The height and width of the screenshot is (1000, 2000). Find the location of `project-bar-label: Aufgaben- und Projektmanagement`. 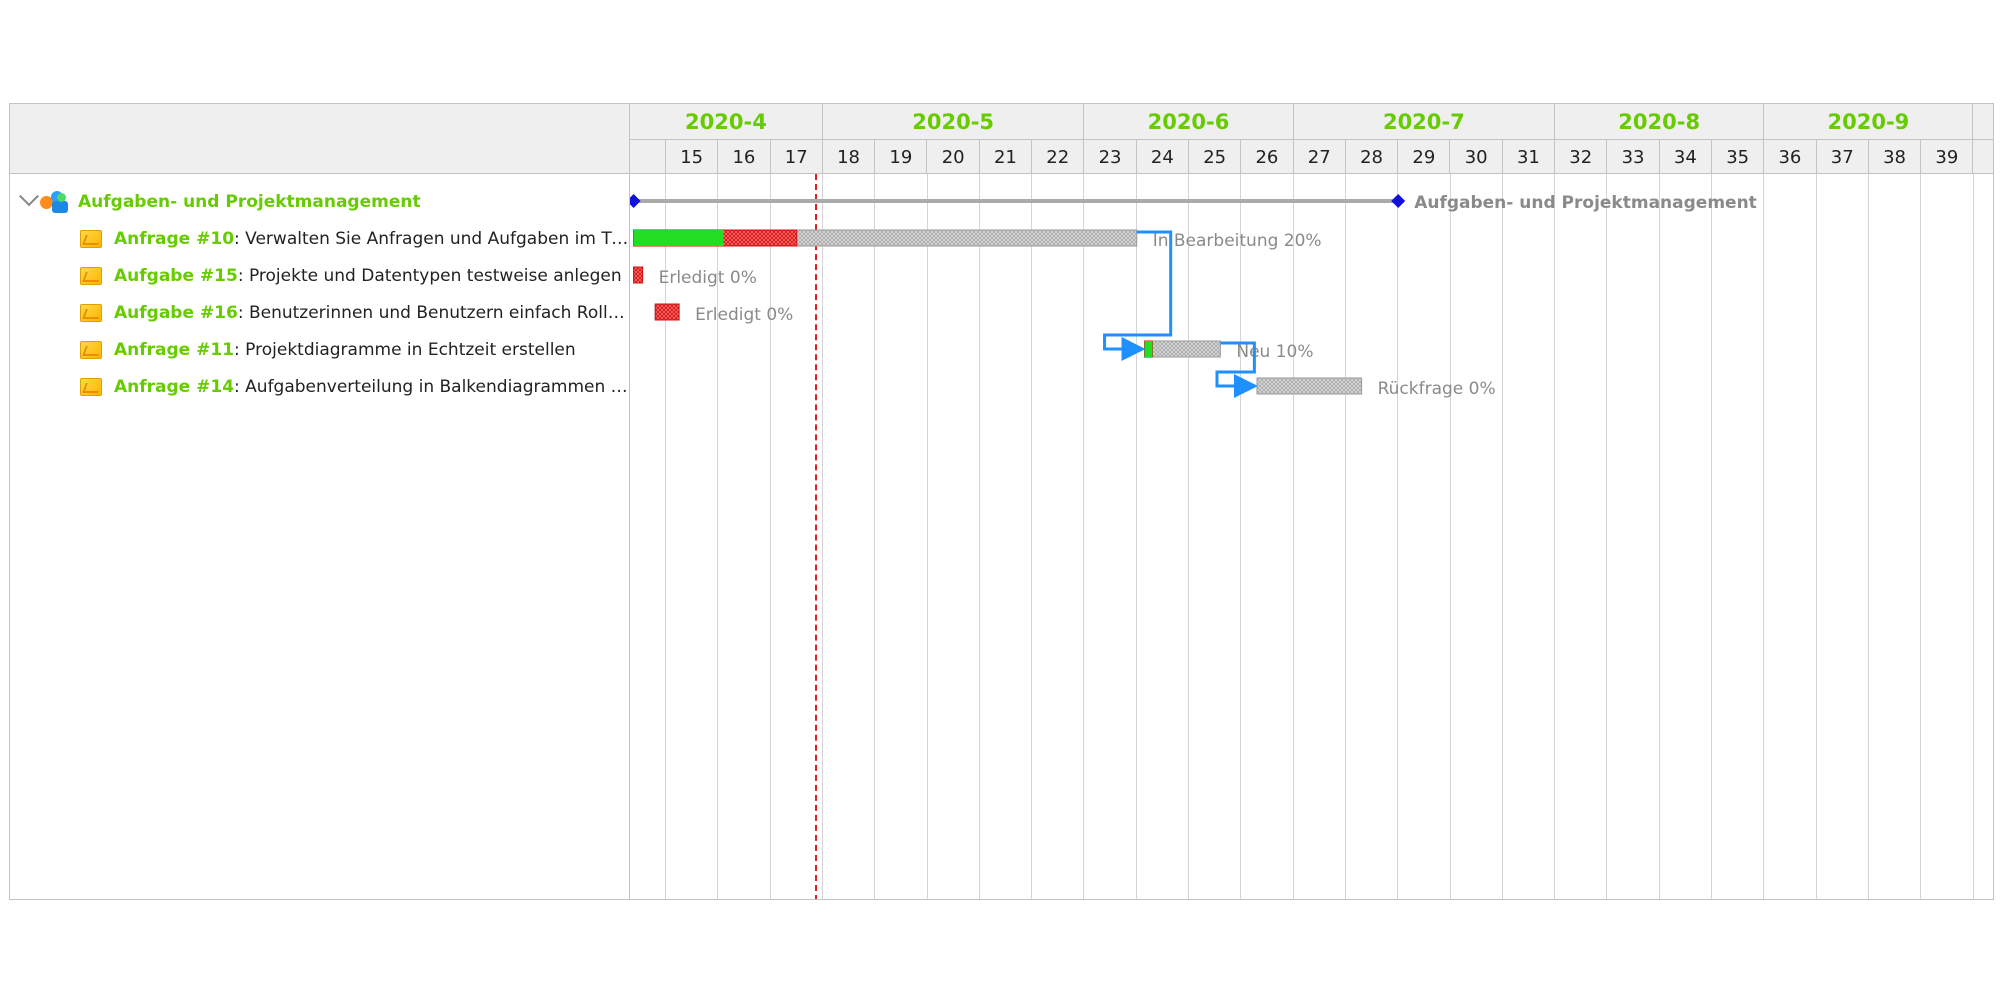

project-bar-label: Aufgaben- und Projektmanagement is located at coordinates (1585, 203).